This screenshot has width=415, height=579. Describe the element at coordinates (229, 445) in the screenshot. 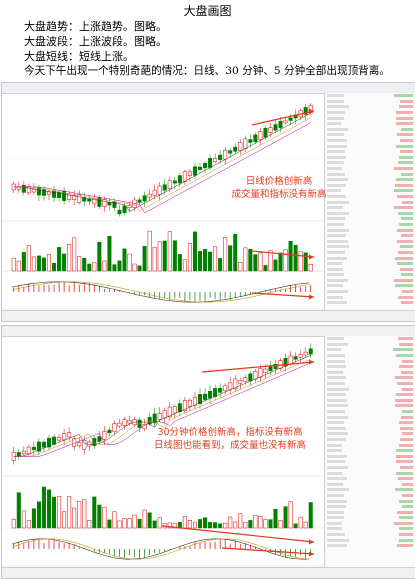

I see `annotation-30min-line2: 日线图也能看到，成交量也没有新高` at that location.